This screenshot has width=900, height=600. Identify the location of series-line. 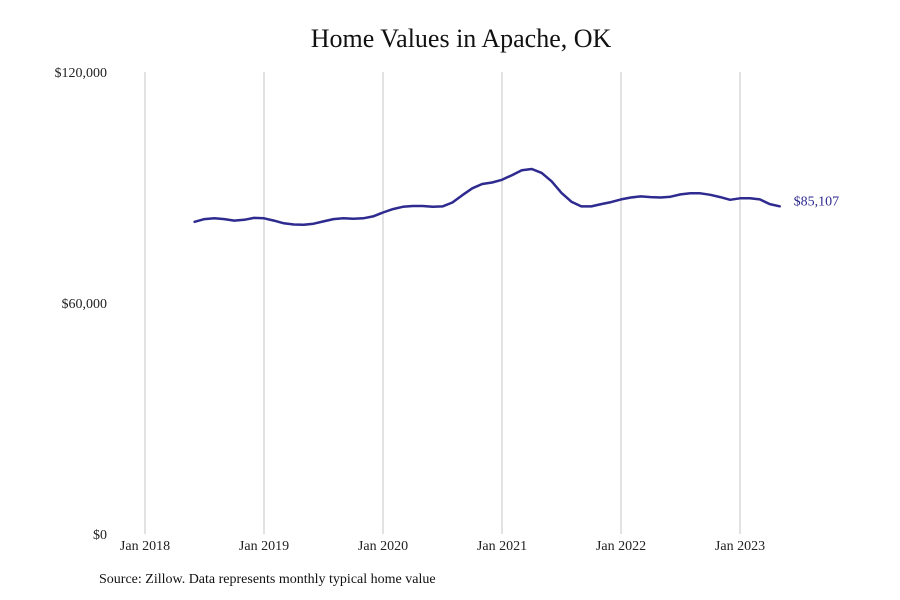
(487, 197).